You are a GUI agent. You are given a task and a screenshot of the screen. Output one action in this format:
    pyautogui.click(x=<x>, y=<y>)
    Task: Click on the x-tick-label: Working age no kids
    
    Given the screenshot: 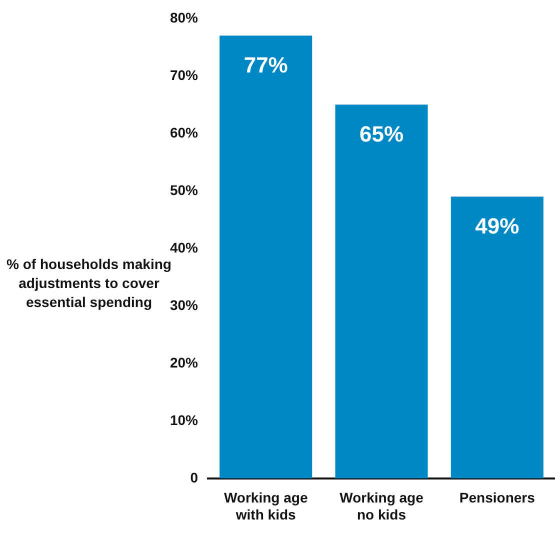 What is the action you would take?
    pyautogui.click(x=382, y=506)
    